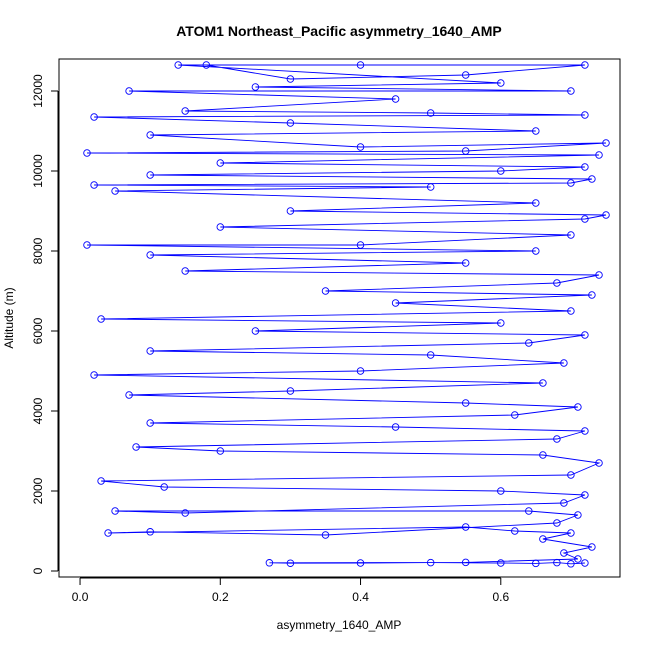  Describe the element at coordinates (38, 570) in the screenshot. I see `y-tick-label: 0` at that location.